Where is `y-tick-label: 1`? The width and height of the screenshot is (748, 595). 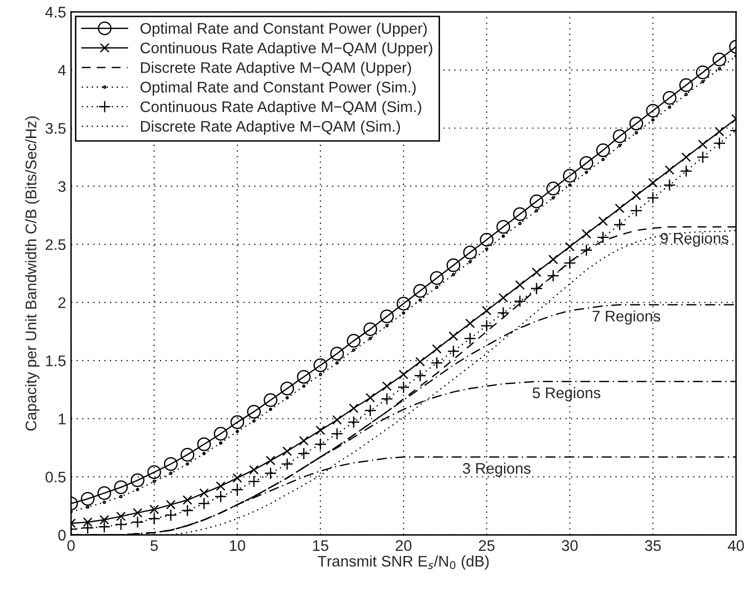
y-tick-label: 1 is located at coordinates (62, 419).